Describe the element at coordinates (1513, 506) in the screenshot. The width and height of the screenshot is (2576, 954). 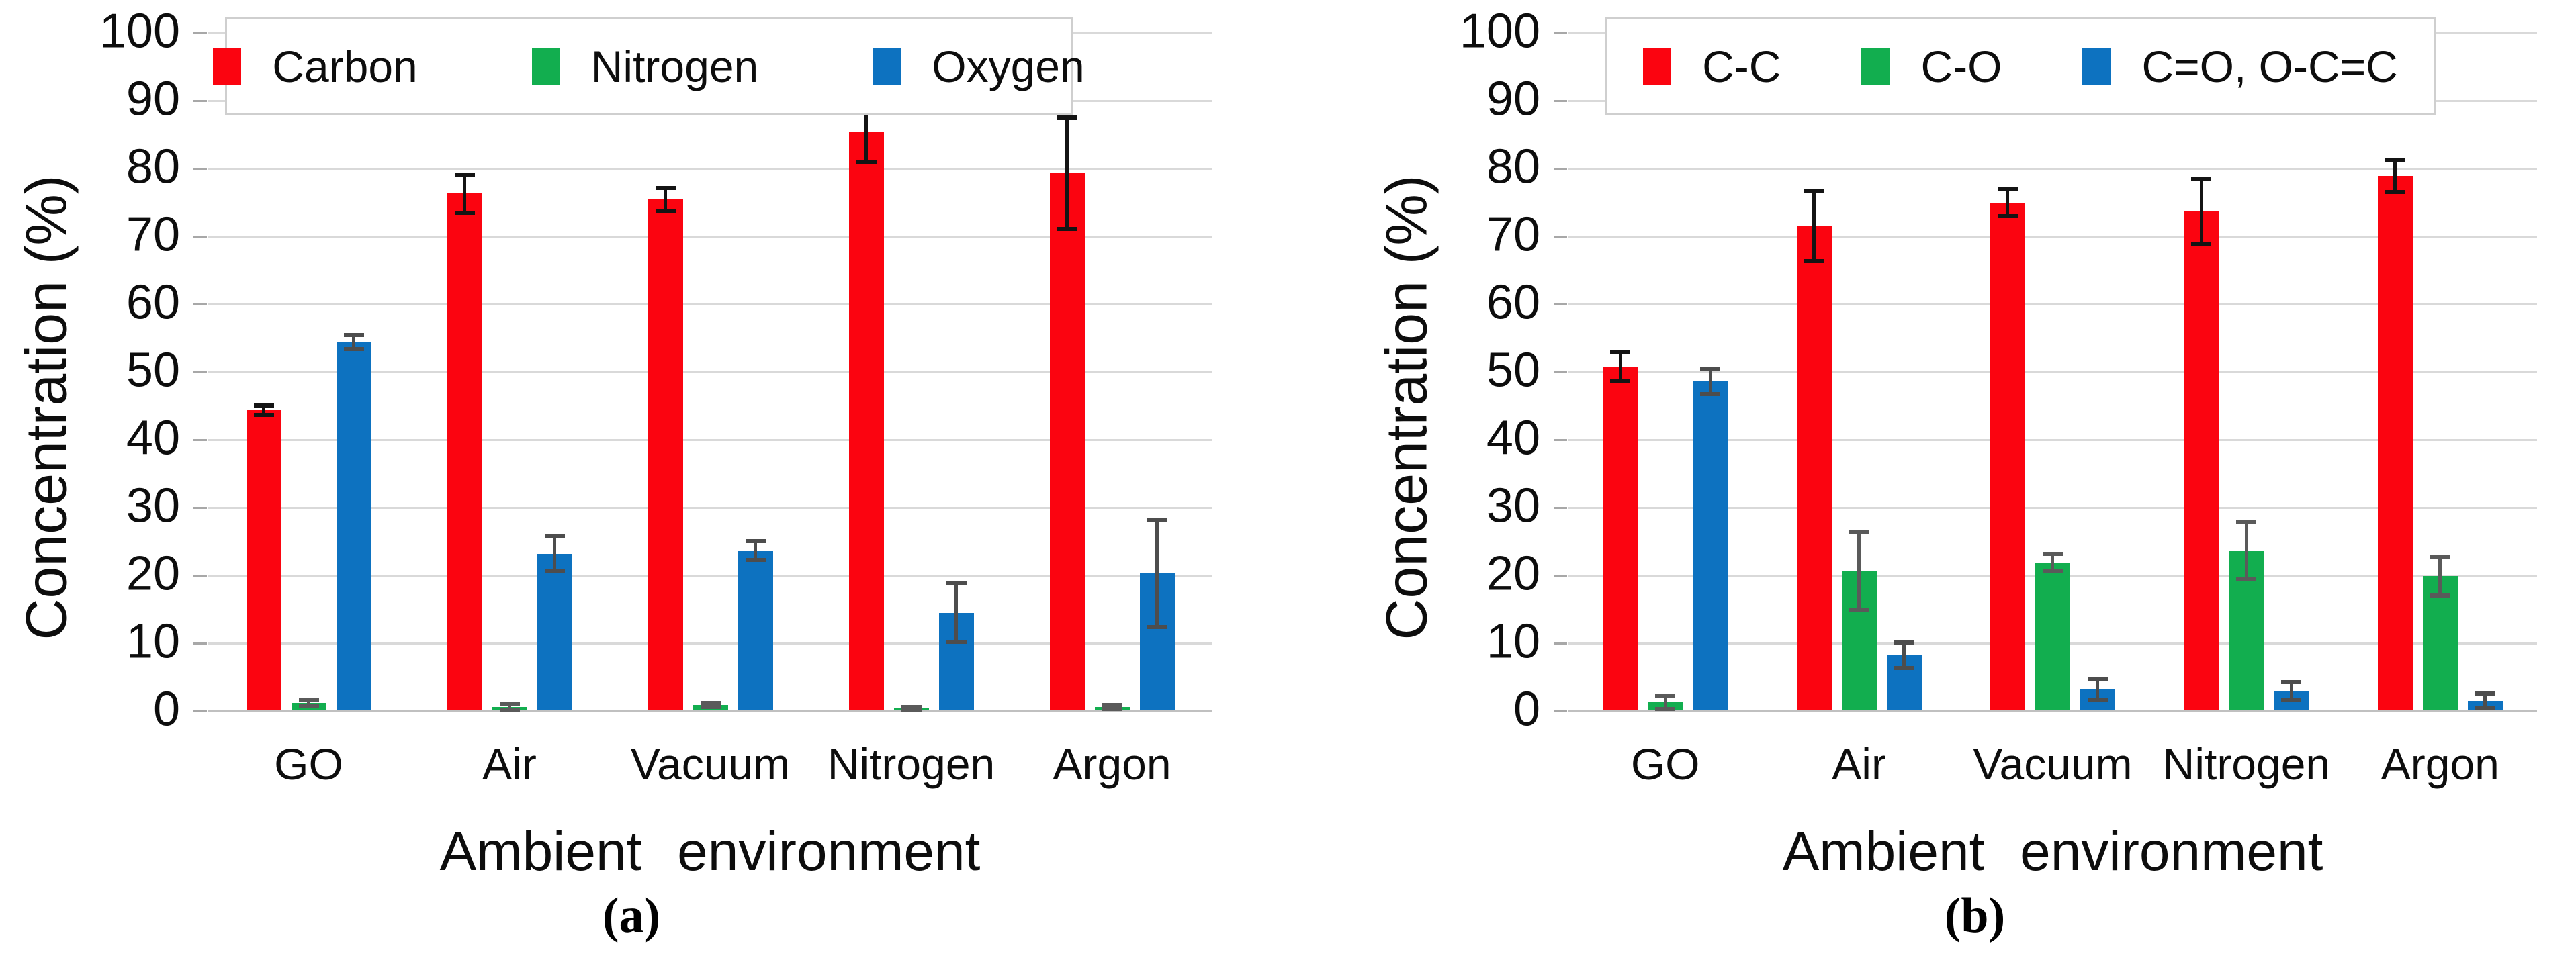
I see `y-tick-label: 30` at that location.